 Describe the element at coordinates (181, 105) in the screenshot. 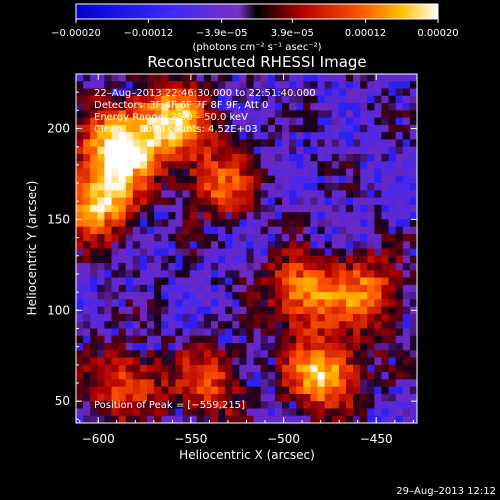

I see `info-detectors: Detectors: 3F 4F 6F 7F 8F 9F, Att 0` at that location.